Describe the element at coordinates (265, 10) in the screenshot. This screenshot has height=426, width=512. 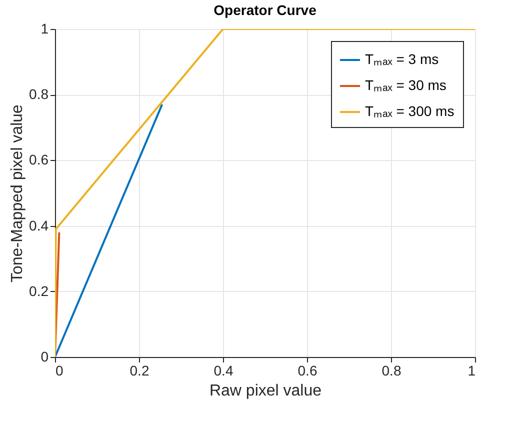
I see `chart-title: Operator Curve` at that location.